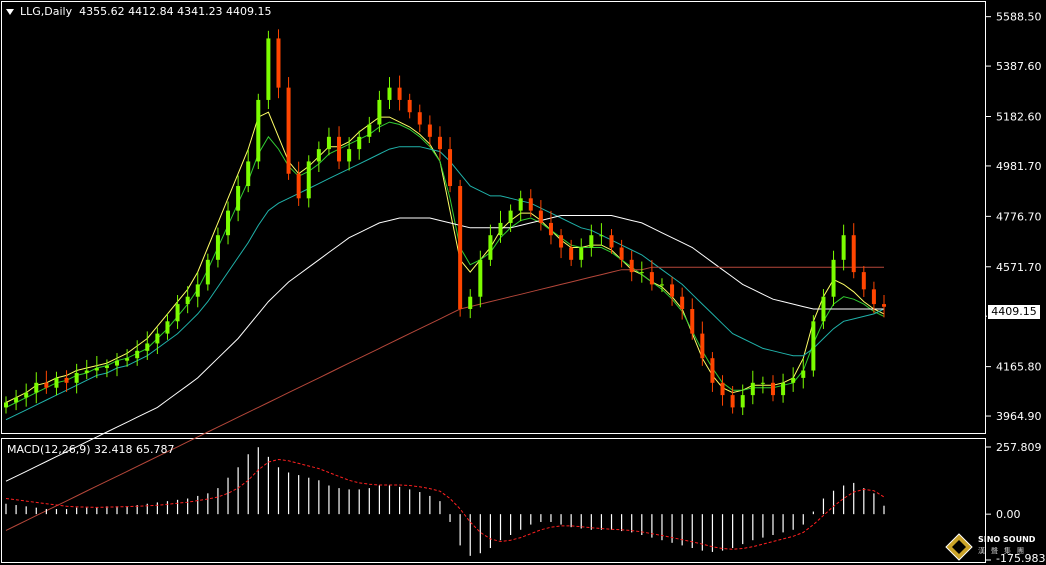  Describe the element at coordinates (1015, 503) in the screenshot. I see `macd-axis: 257.809 0.00 -175.983` at that location.